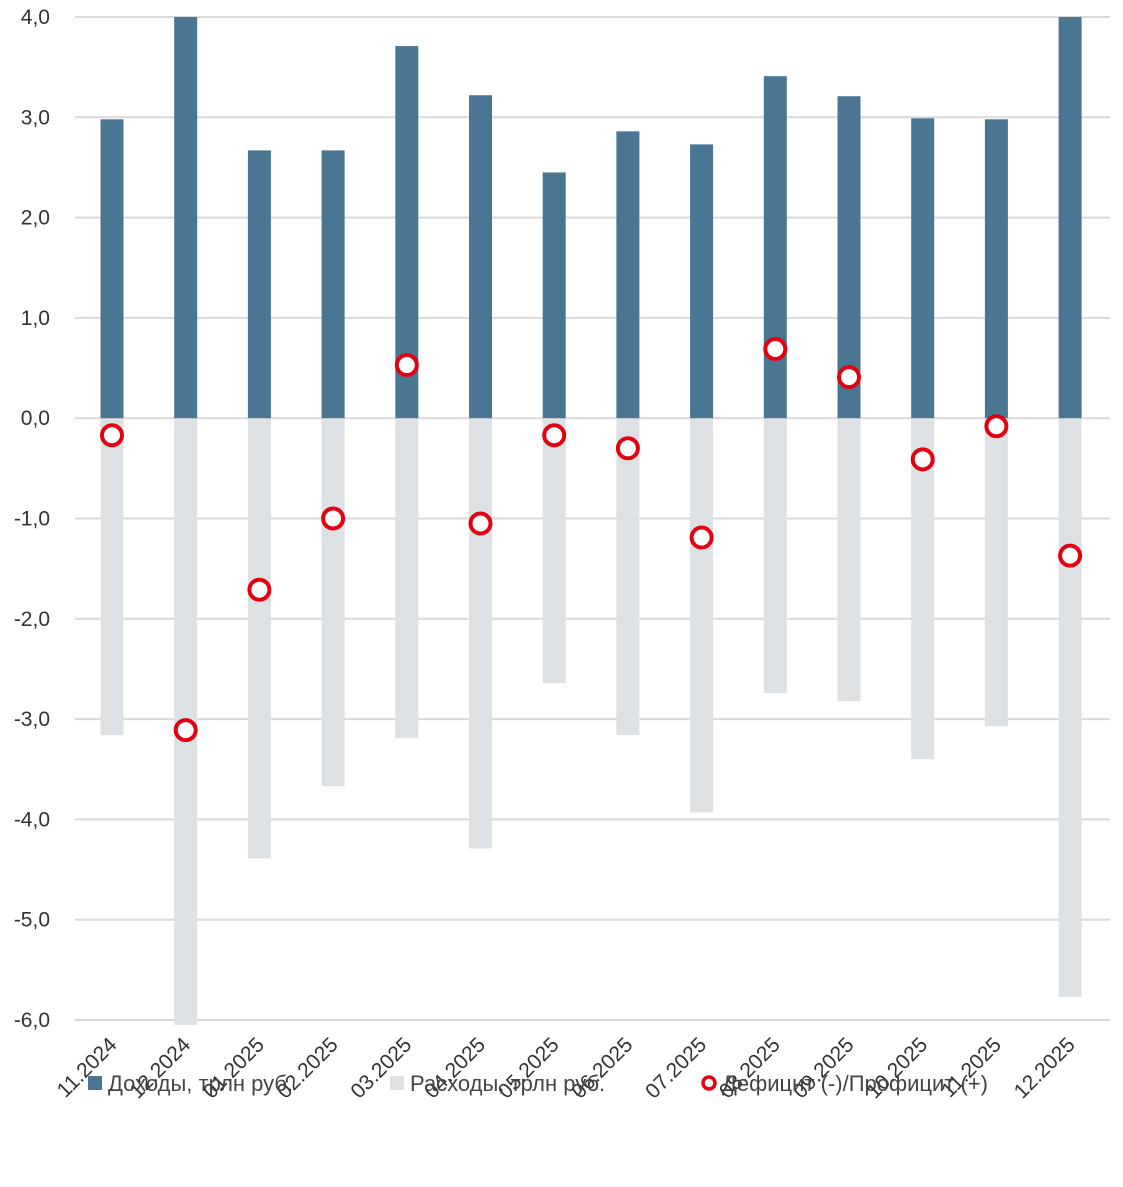  What do you see at coordinates (35, 218) in the screenshot?
I see `y-tick-label: 2,0` at bounding box center [35, 218].